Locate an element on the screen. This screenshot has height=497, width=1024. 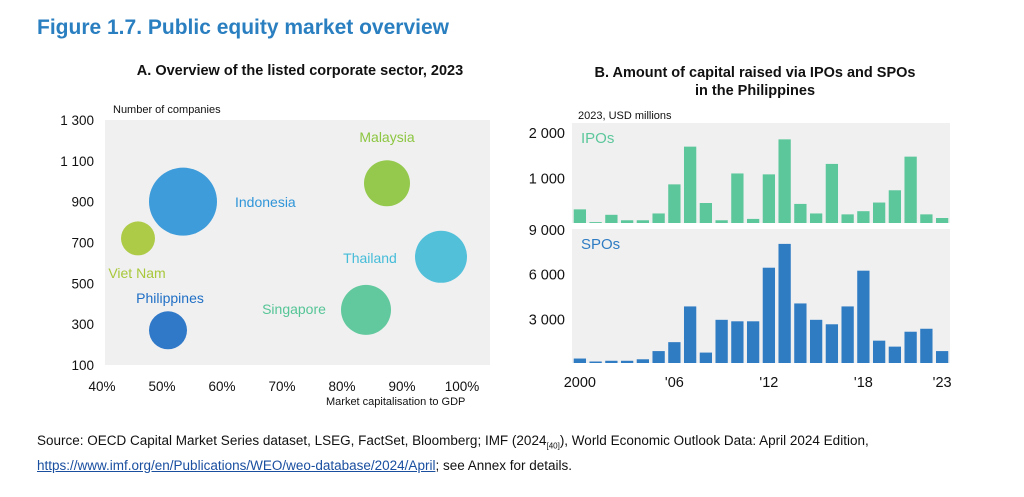
panel-a-ytick-label: 100 is located at coordinates (82, 365).